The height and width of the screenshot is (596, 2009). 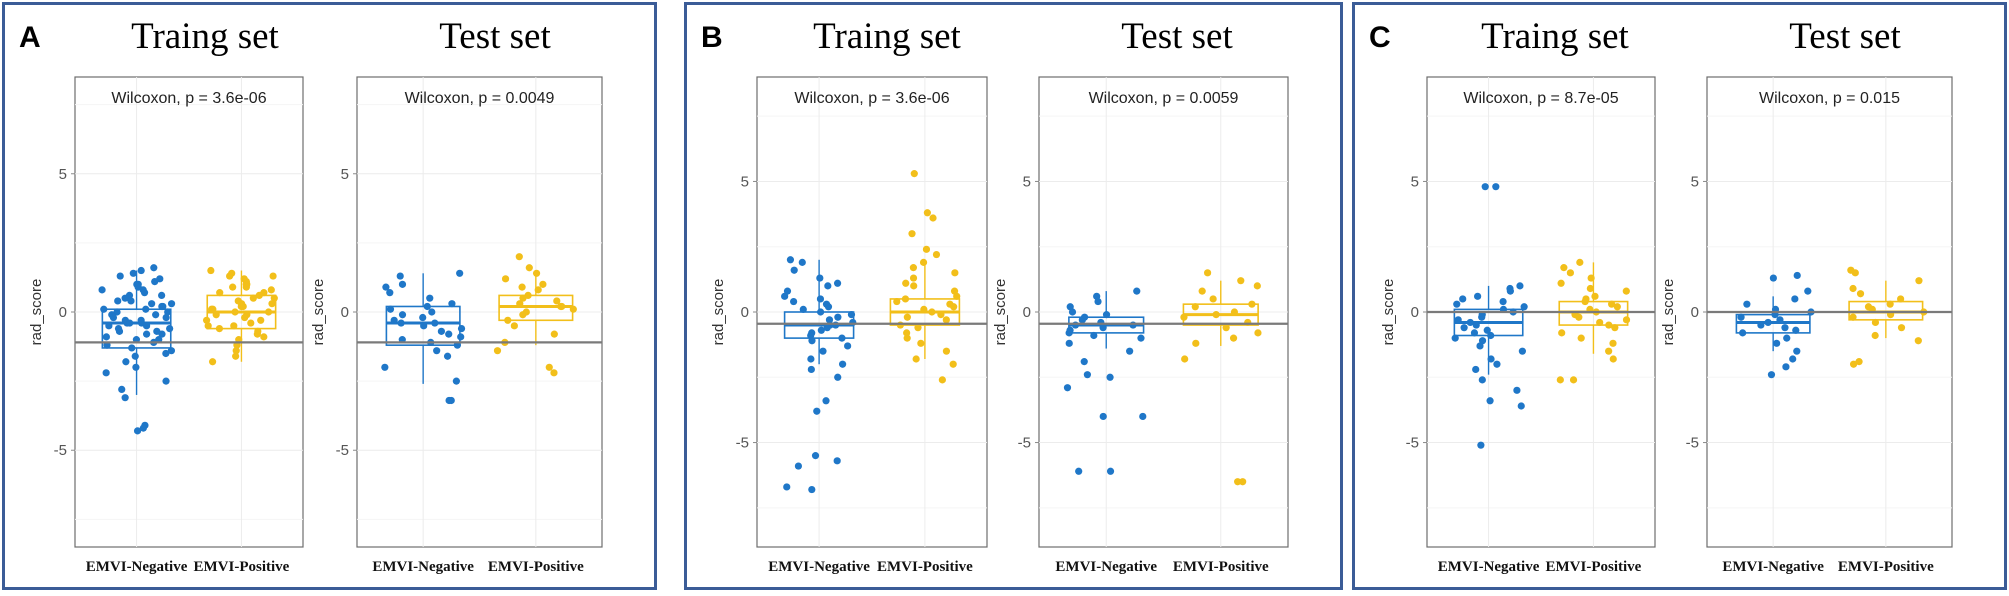 What do you see at coordinates (871, 98) in the screenshot?
I see `wilcoxon-annotation: Wilcoxon, p = 3.6e-06` at bounding box center [871, 98].